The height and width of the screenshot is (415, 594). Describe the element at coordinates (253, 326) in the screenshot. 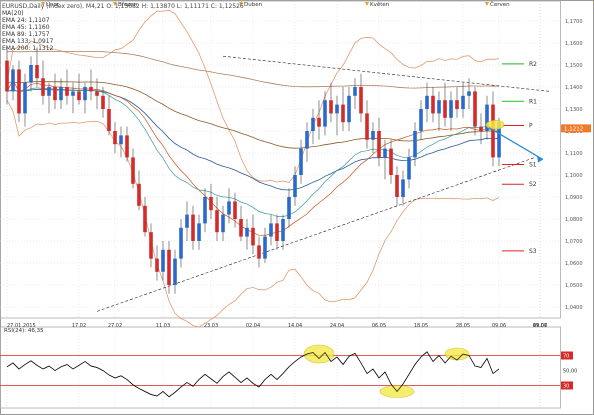

I see `x-tick-label-5: 02.04` at that location.